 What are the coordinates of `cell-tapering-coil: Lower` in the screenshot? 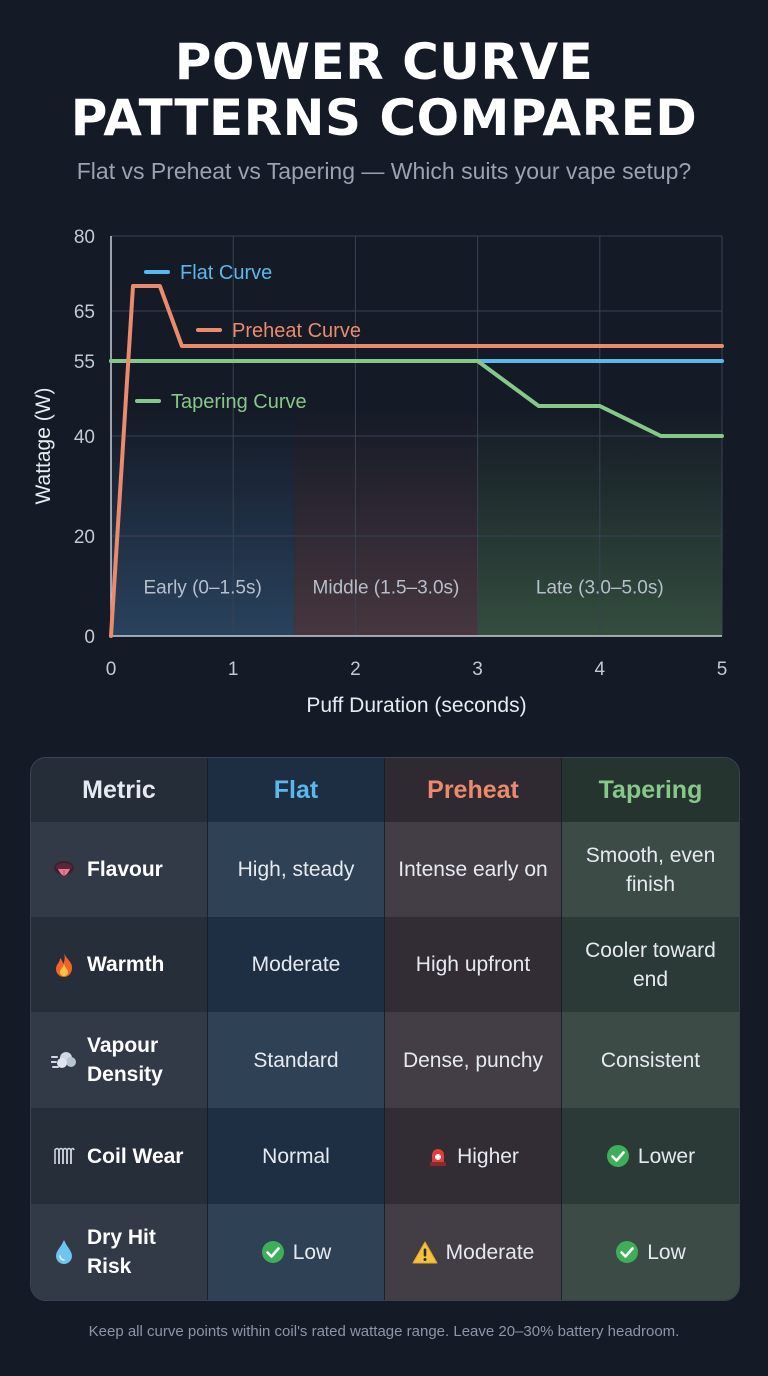 It's located at (650, 1156).